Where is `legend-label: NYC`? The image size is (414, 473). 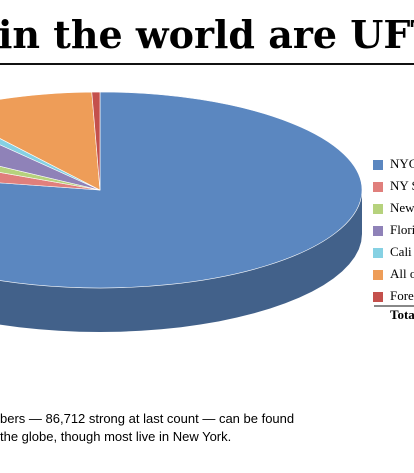
legend-label: NYC is located at coordinates (402, 163).